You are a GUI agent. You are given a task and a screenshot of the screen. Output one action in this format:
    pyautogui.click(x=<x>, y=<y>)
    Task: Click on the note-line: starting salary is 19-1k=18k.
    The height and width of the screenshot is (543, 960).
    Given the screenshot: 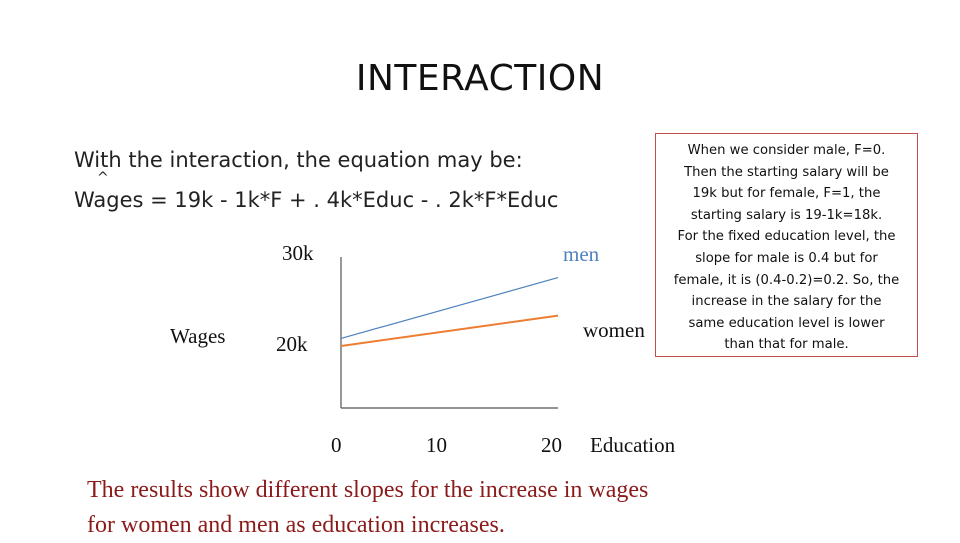 What is the action you would take?
    pyautogui.click(x=786, y=215)
    